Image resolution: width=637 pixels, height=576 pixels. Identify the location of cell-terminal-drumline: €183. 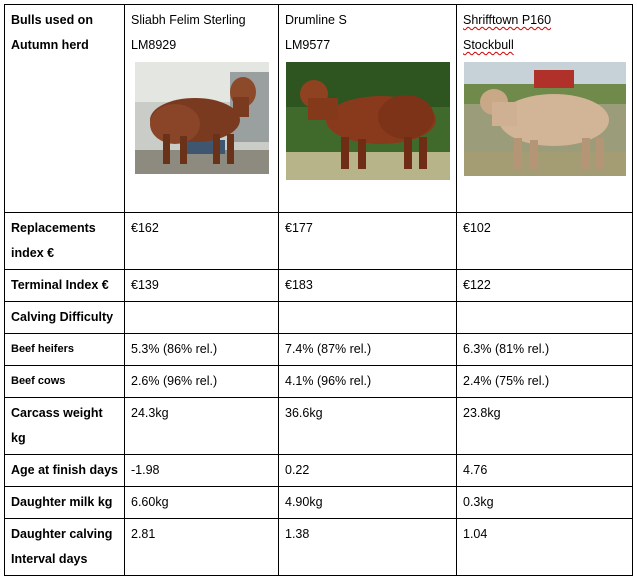
(367, 285).